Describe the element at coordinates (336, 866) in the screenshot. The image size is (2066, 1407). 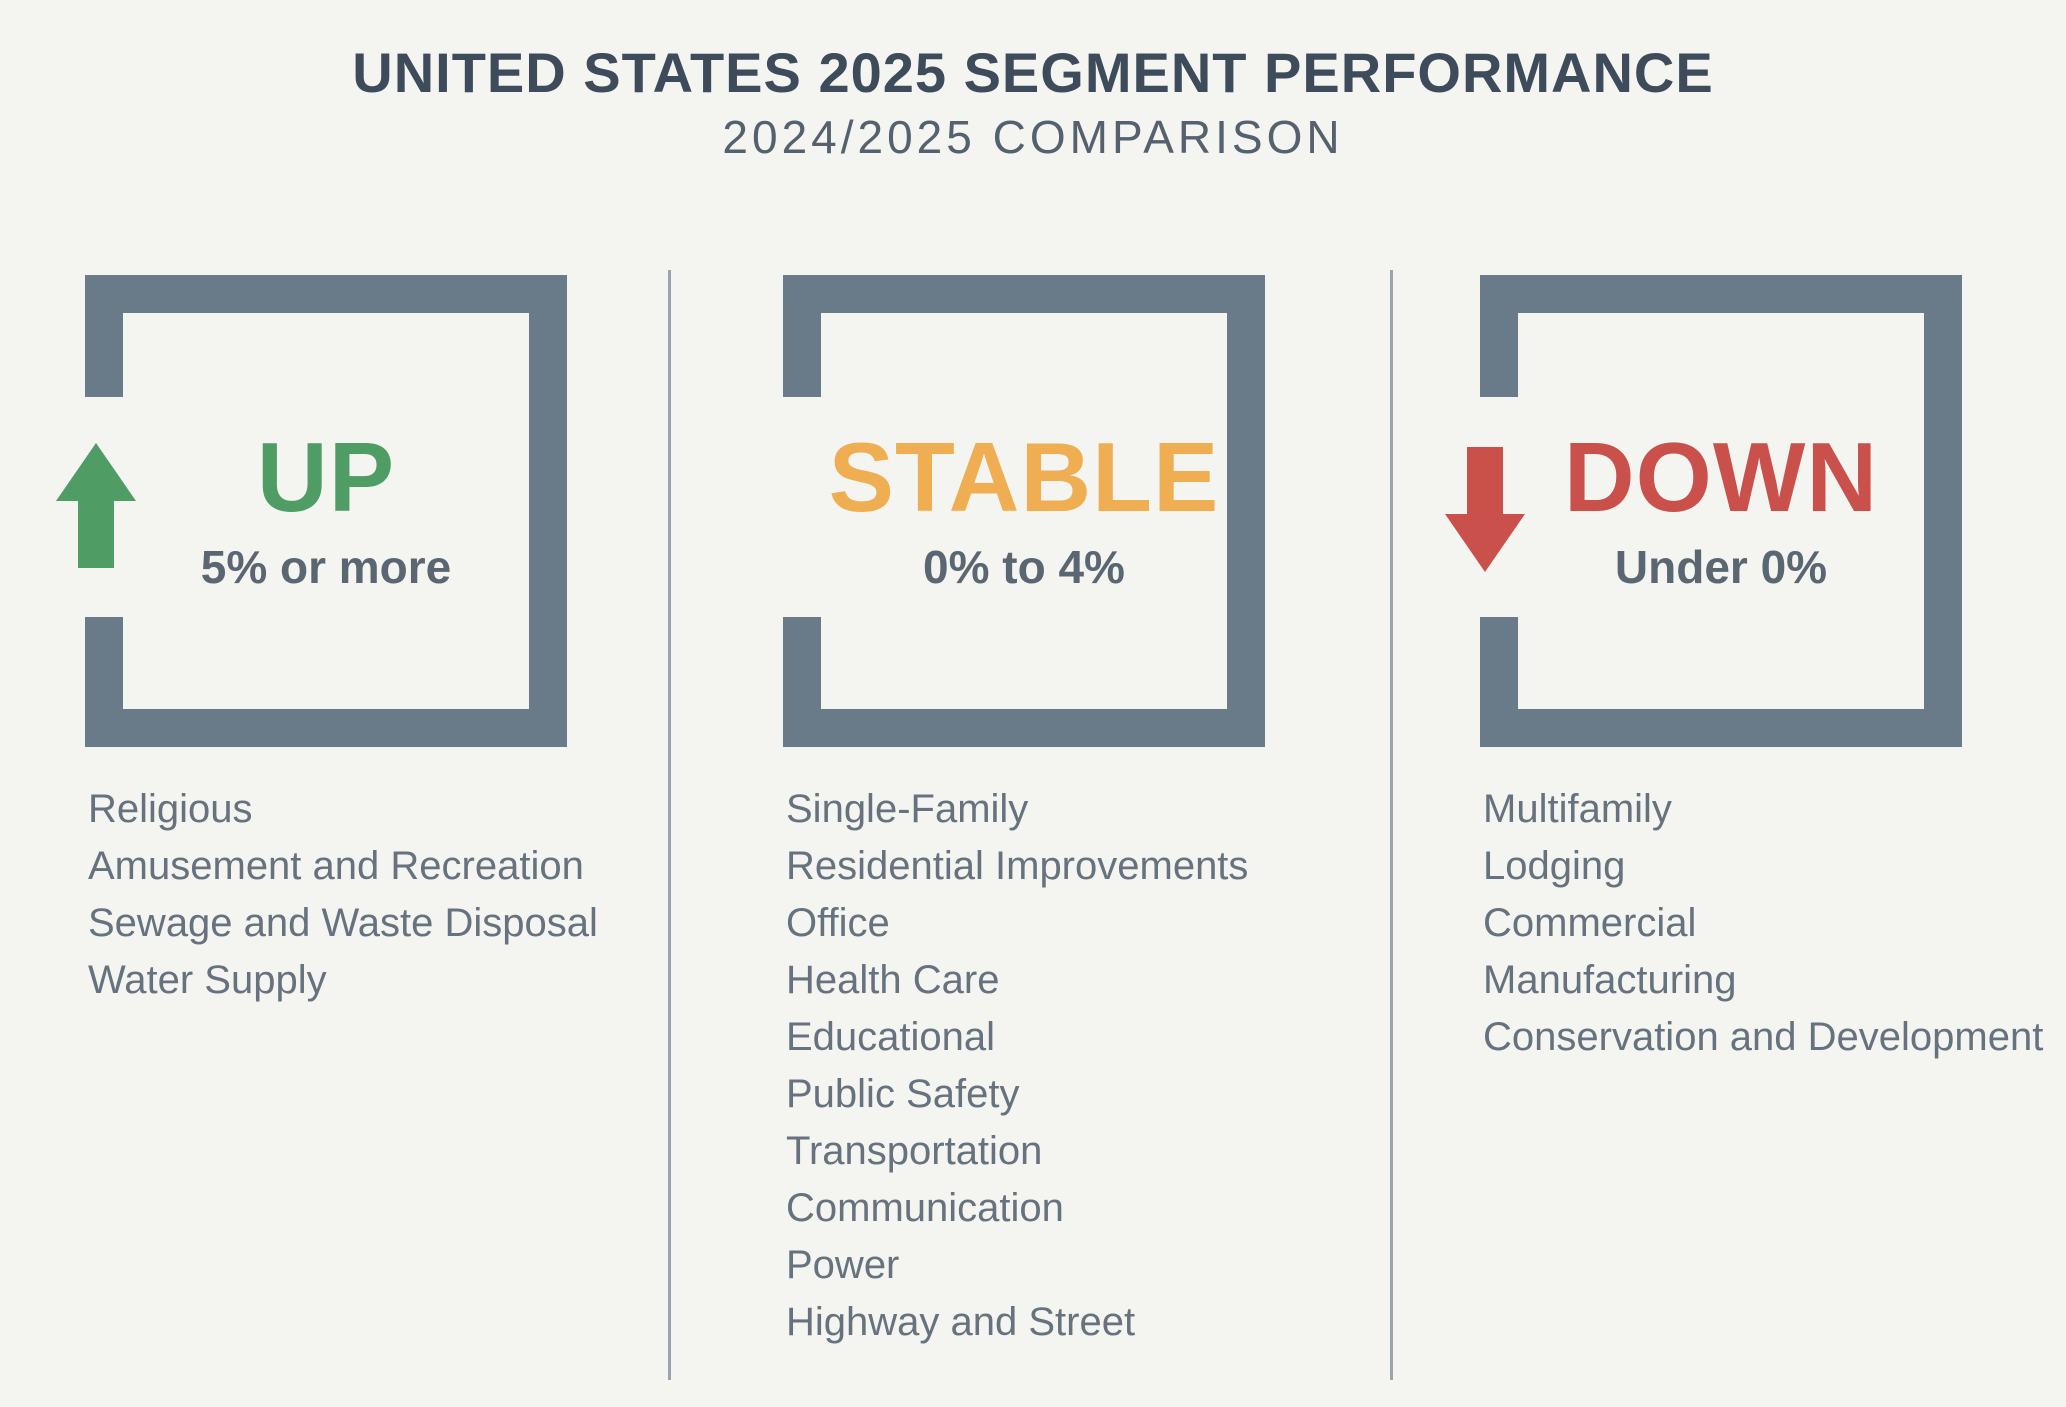
I see `list-item: Amusement and Recreation` at that location.